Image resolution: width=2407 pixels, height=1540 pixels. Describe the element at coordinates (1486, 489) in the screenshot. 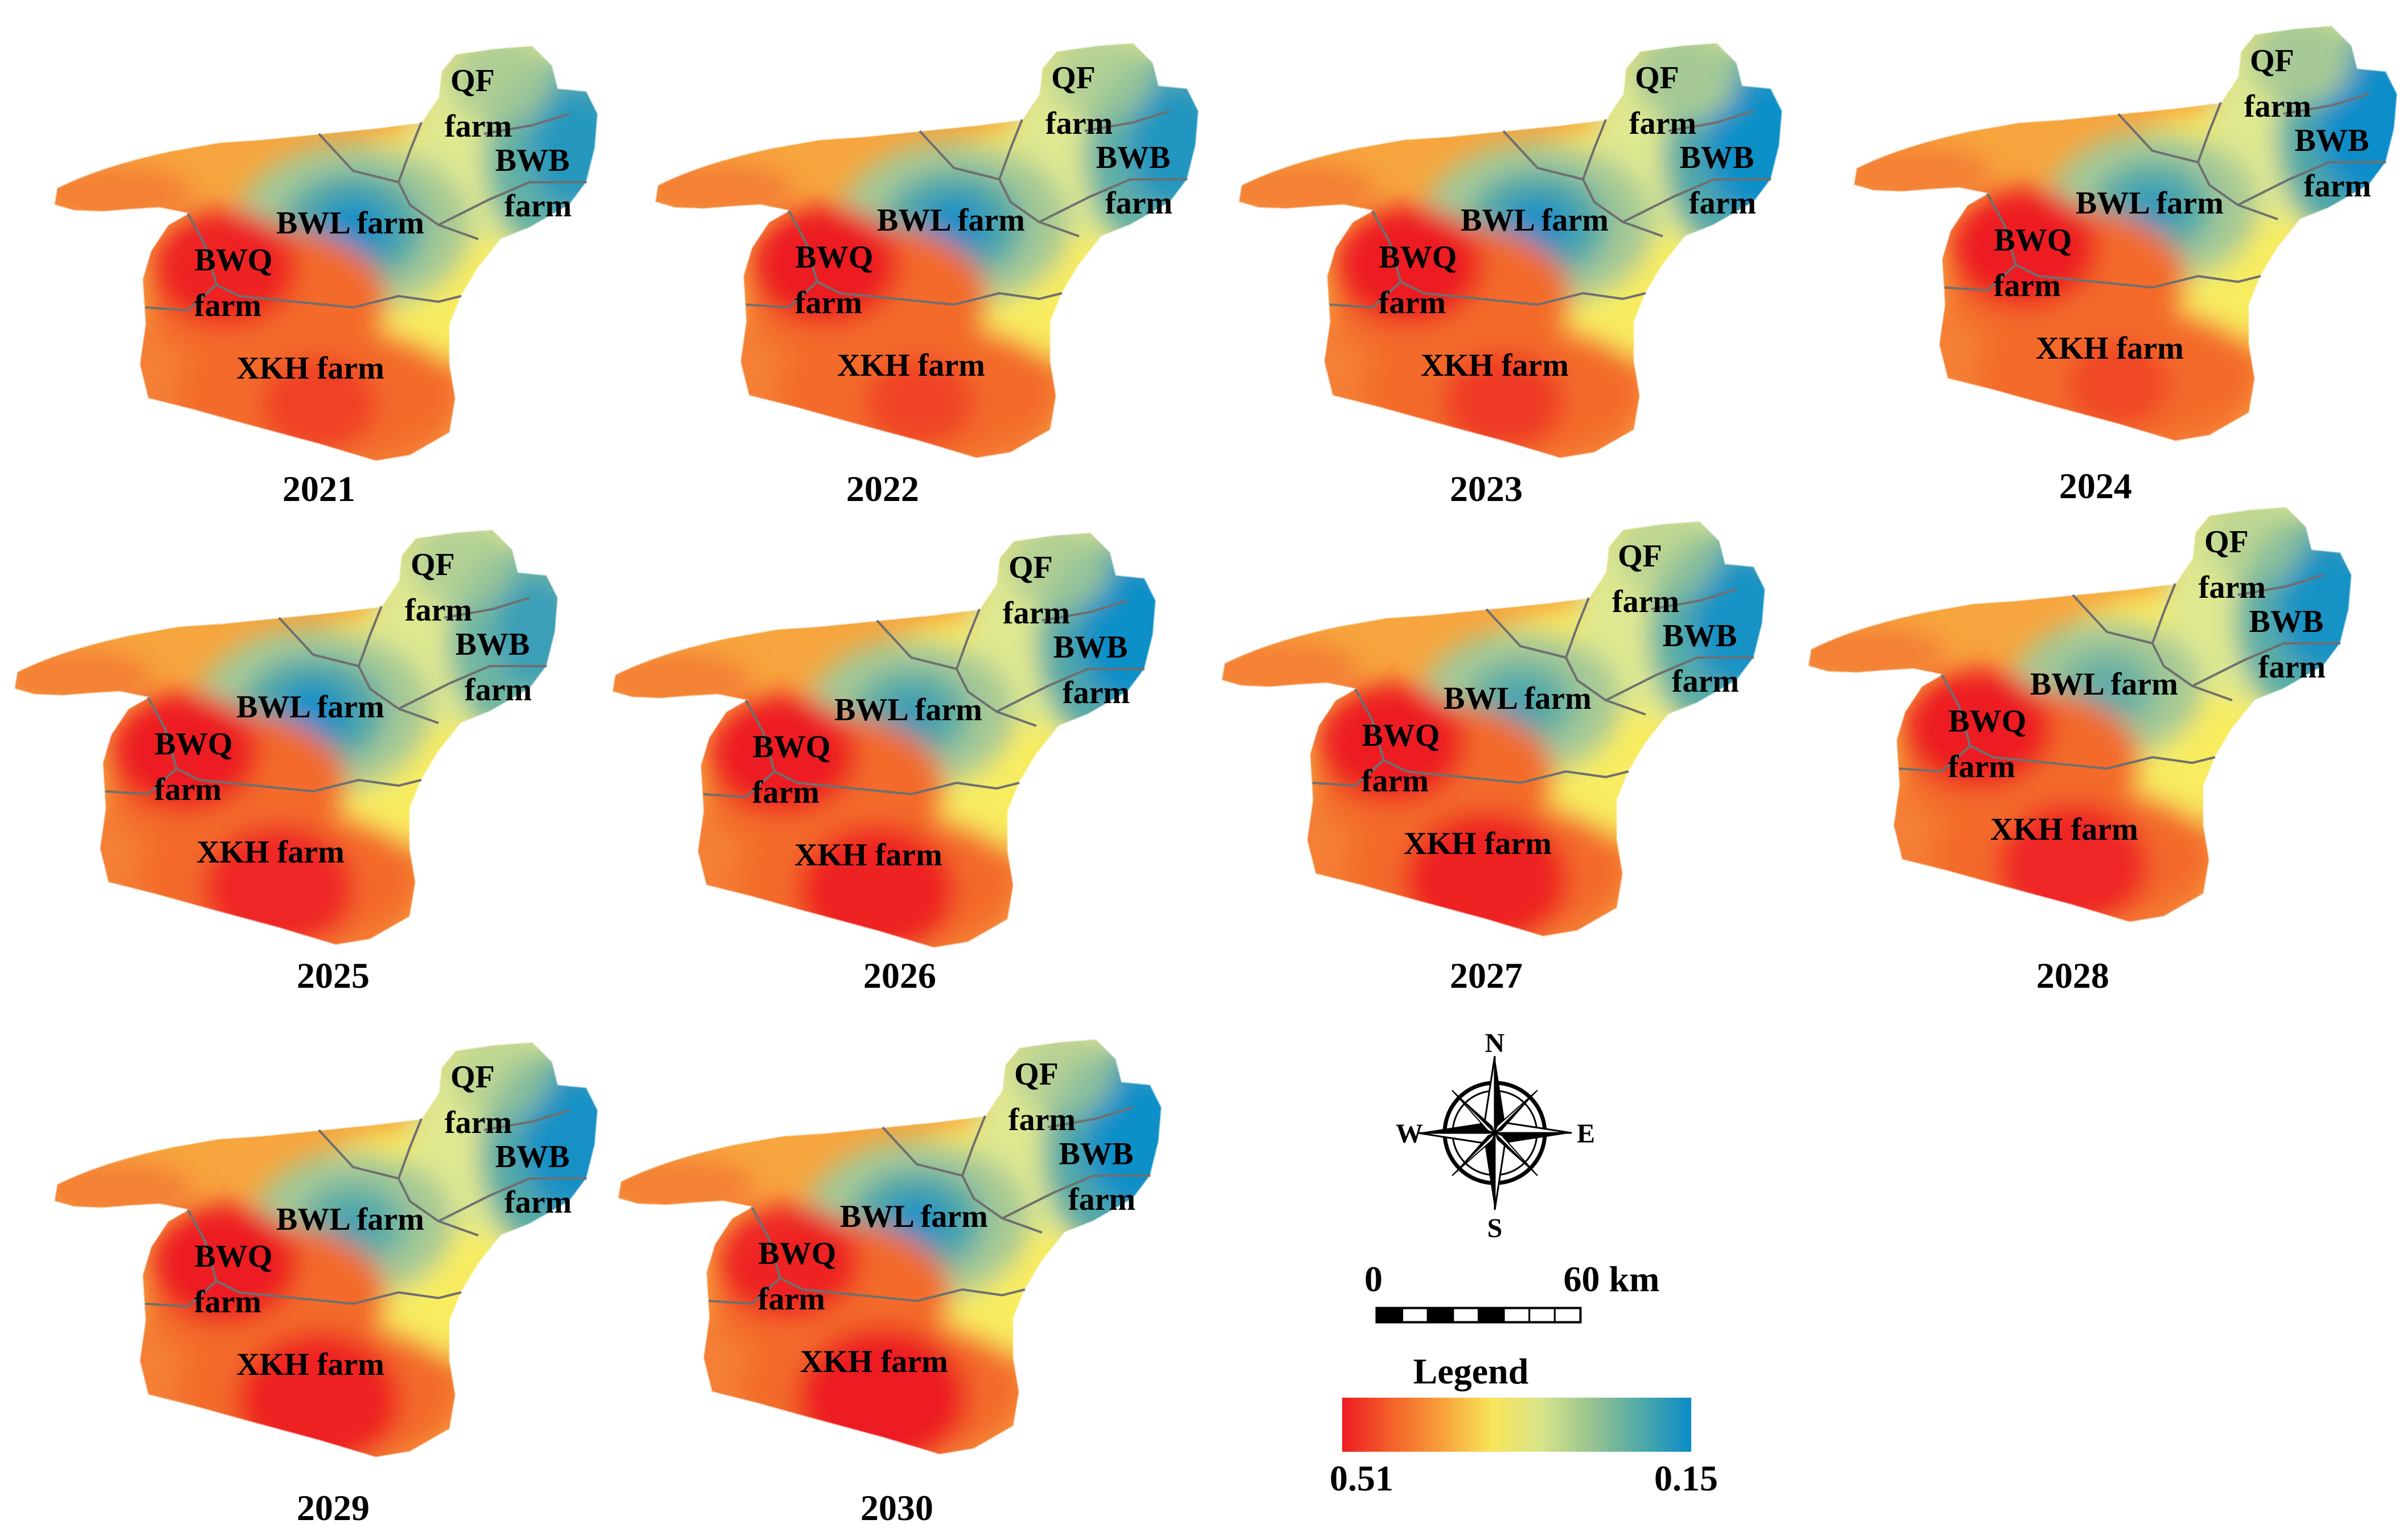

I see `map-year-label: 2023` at that location.